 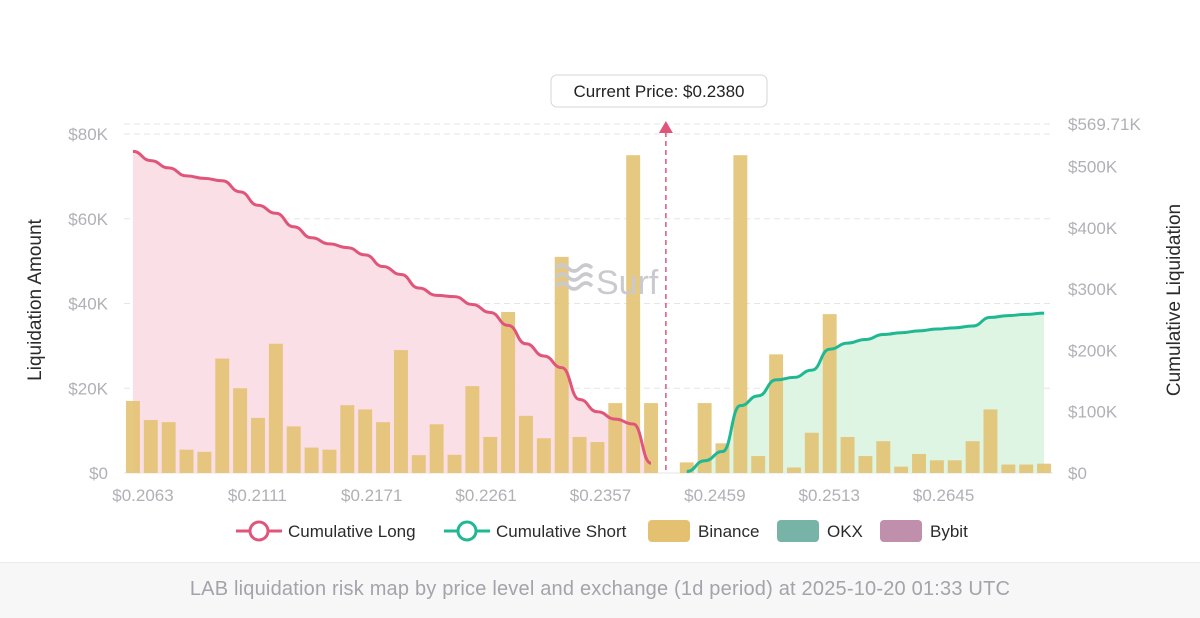 I want to click on current-price-arrow-icon, so click(x=665, y=127).